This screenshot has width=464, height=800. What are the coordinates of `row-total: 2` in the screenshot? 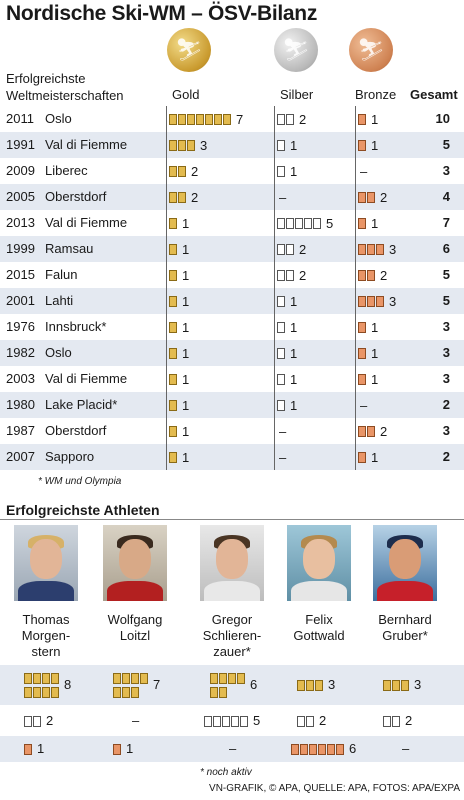 It's located at (446, 456).